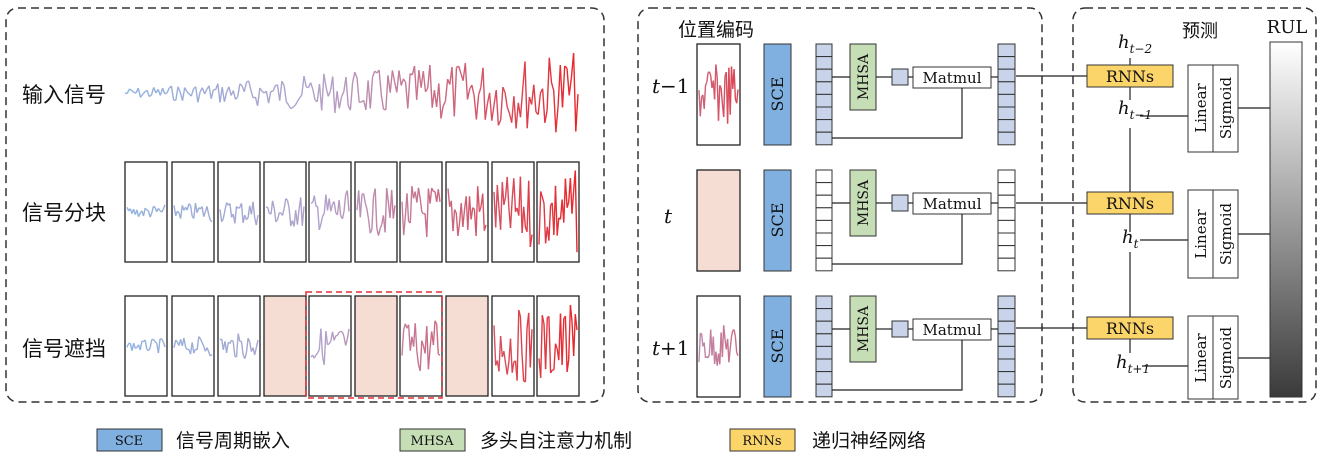  Describe the element at coordinates (1226, 357) in the screenshot. I see `sigmoid-label-3: Sigmoid` at that location.